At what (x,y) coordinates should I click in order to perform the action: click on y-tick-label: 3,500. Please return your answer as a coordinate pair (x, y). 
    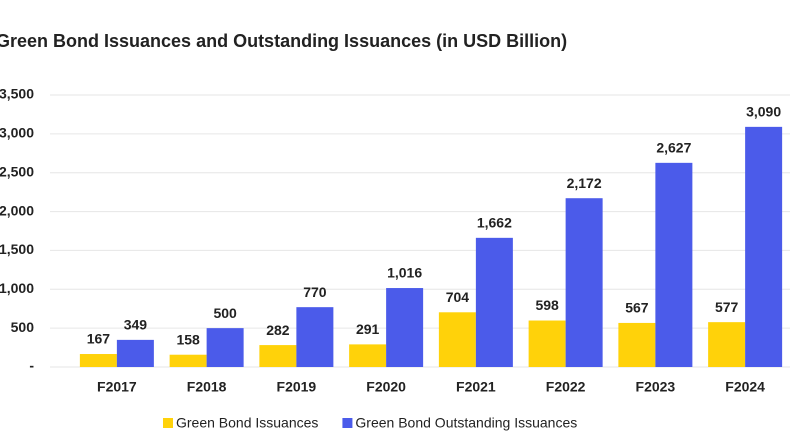
    Looking at the image, I should click on (17, 94).